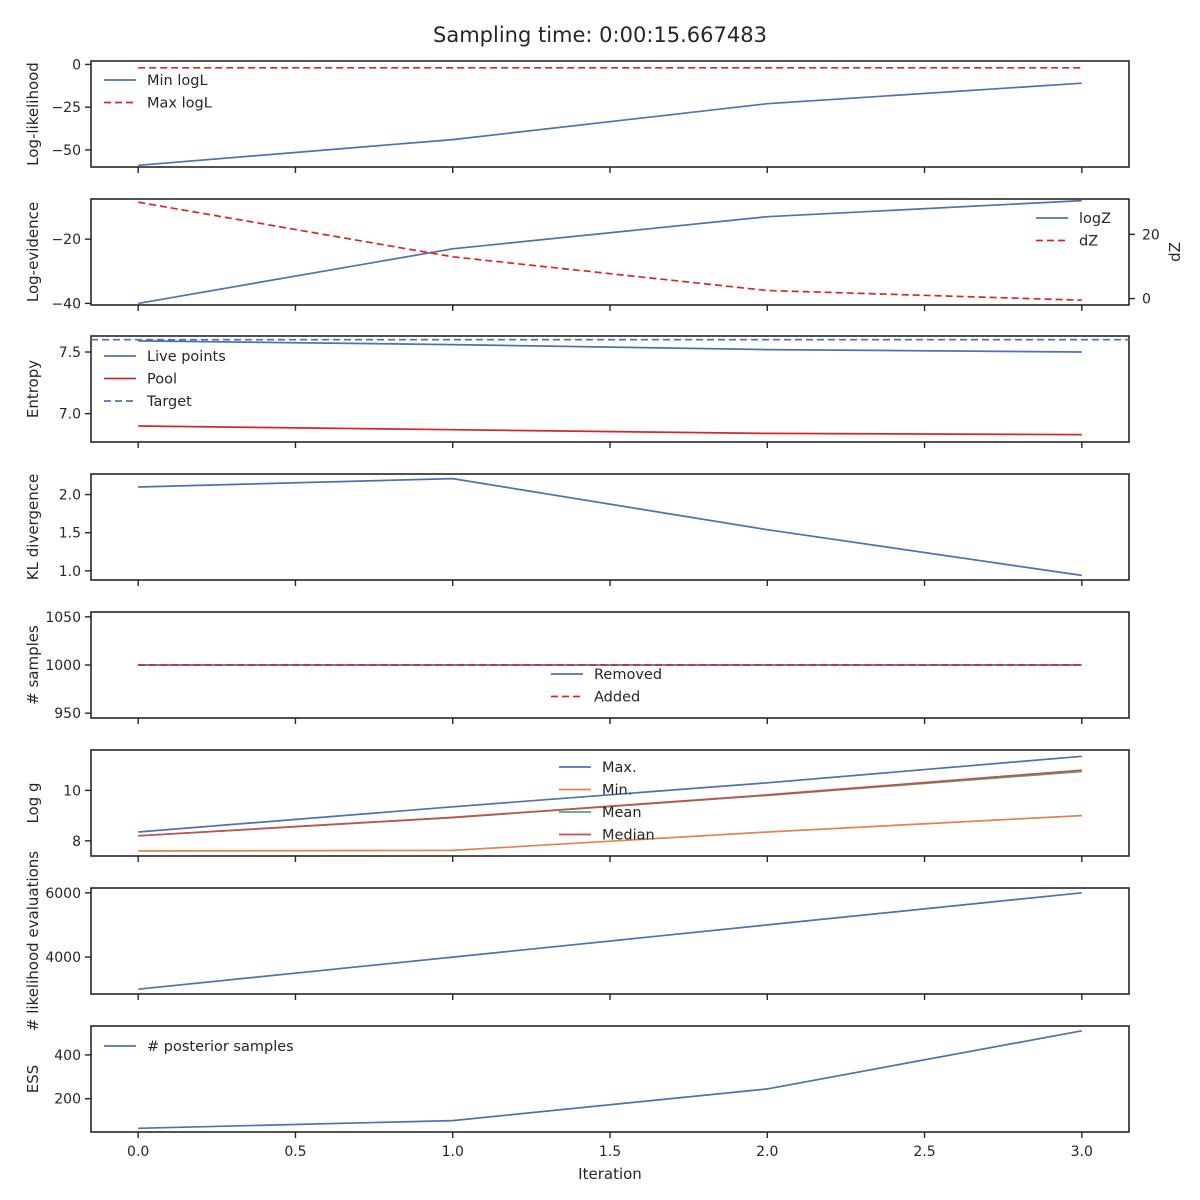  I want to click on legend: Live points Pool Target, so click(165, 379).